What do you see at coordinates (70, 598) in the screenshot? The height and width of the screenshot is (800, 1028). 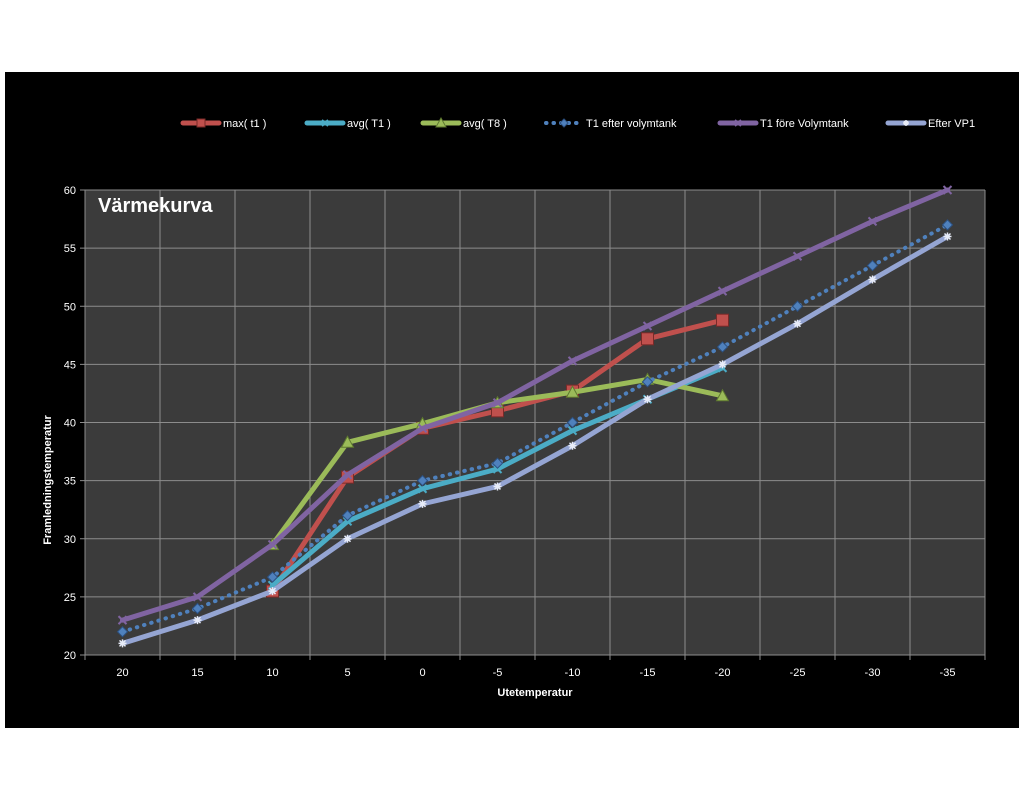 I see `y-tick-label: 25` at bounding box center [70, 598].